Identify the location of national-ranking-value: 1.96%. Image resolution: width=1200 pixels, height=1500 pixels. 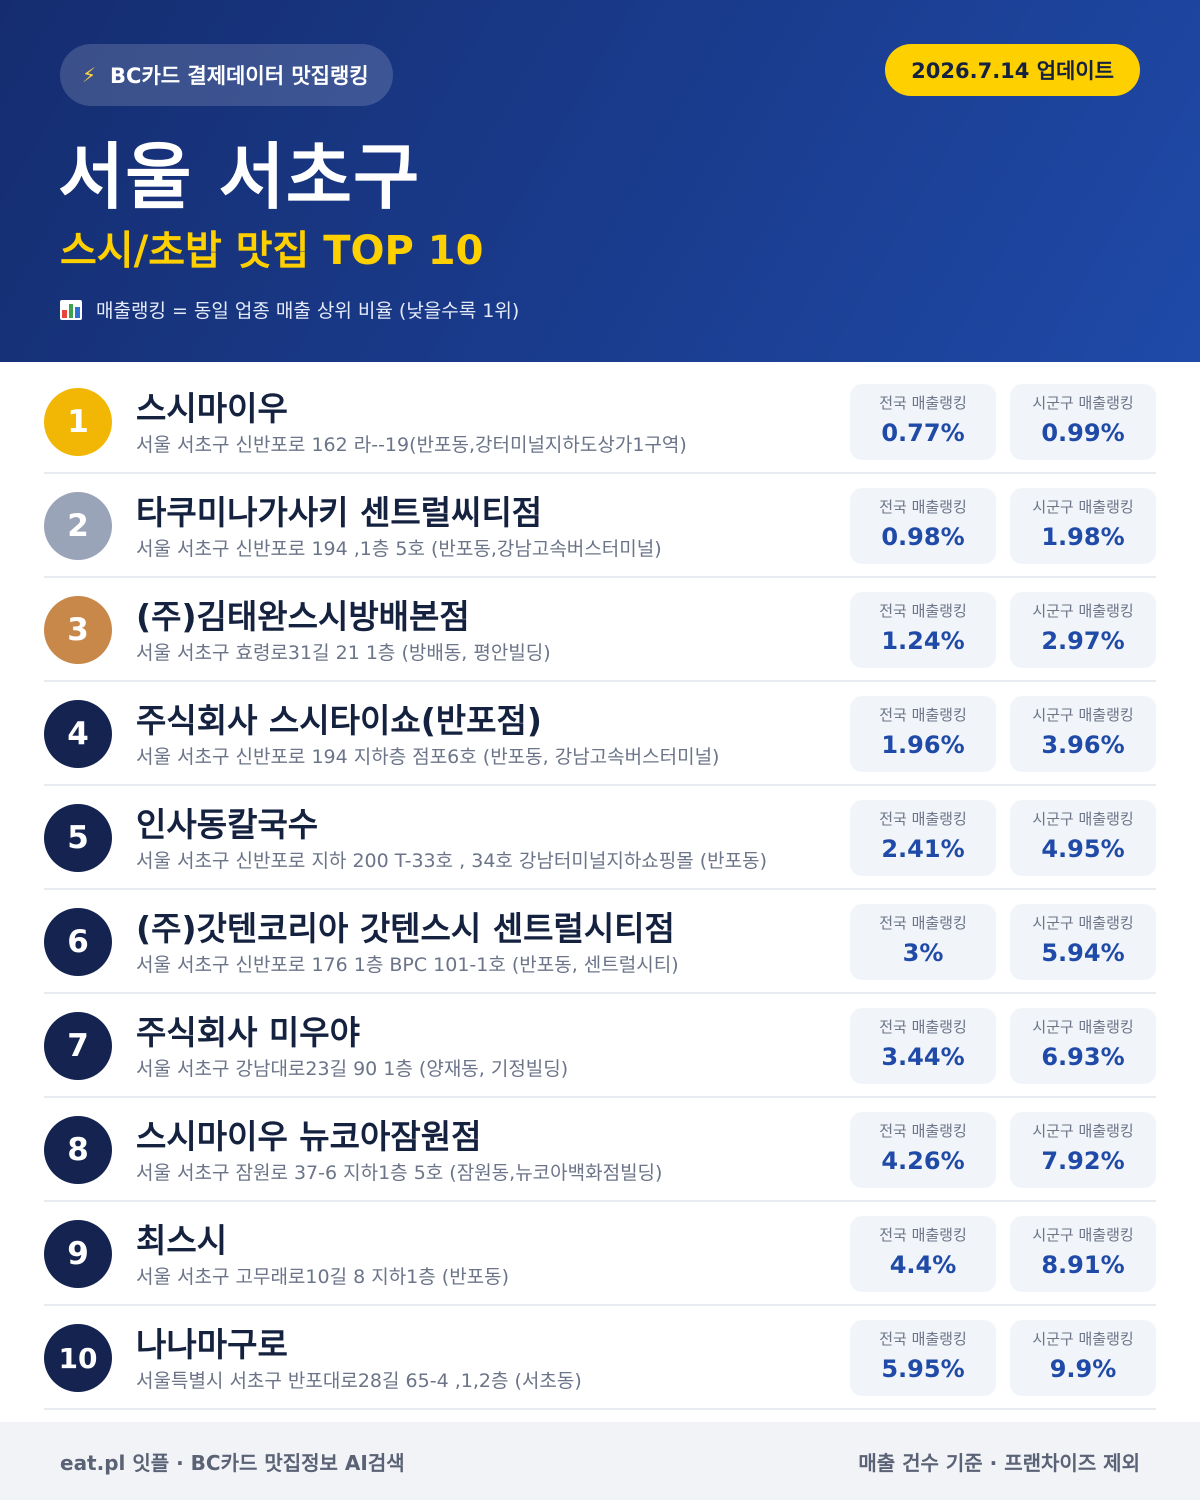
(923, 745).